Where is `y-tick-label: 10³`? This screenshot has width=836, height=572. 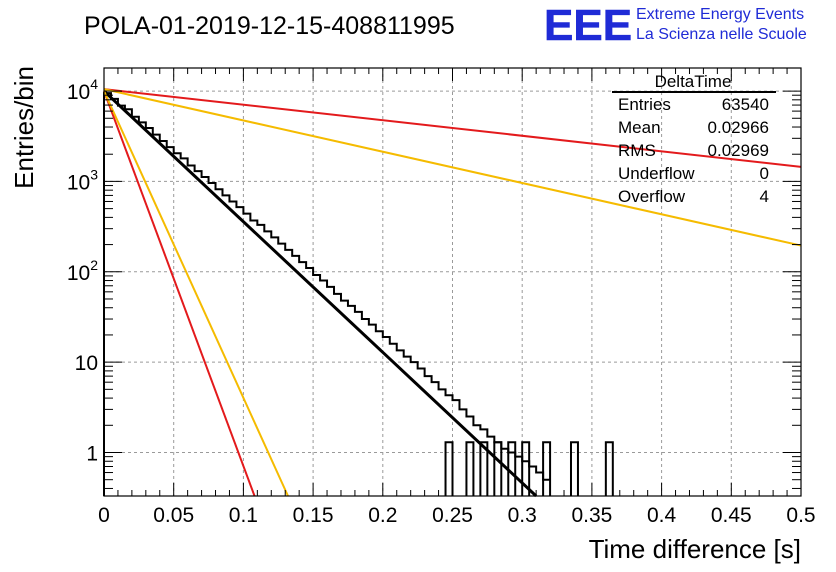 y-tick-label: 10³ is located at coordinates (82, 180).